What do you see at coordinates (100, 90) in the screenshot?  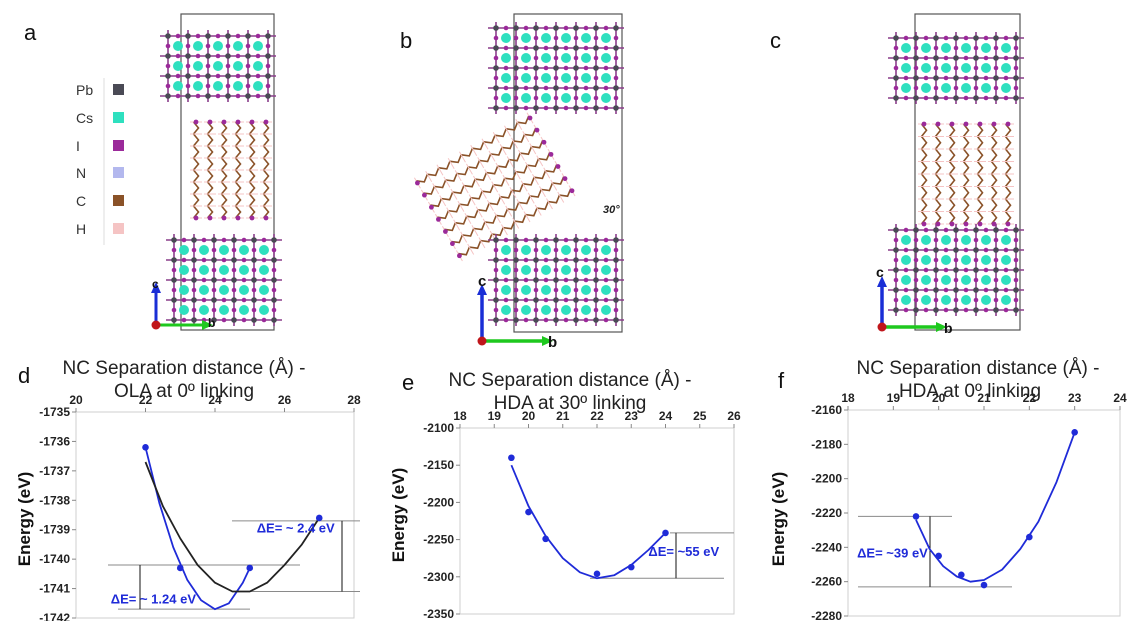 I see `legend-item: Pb` at bounding box center [100, 90].